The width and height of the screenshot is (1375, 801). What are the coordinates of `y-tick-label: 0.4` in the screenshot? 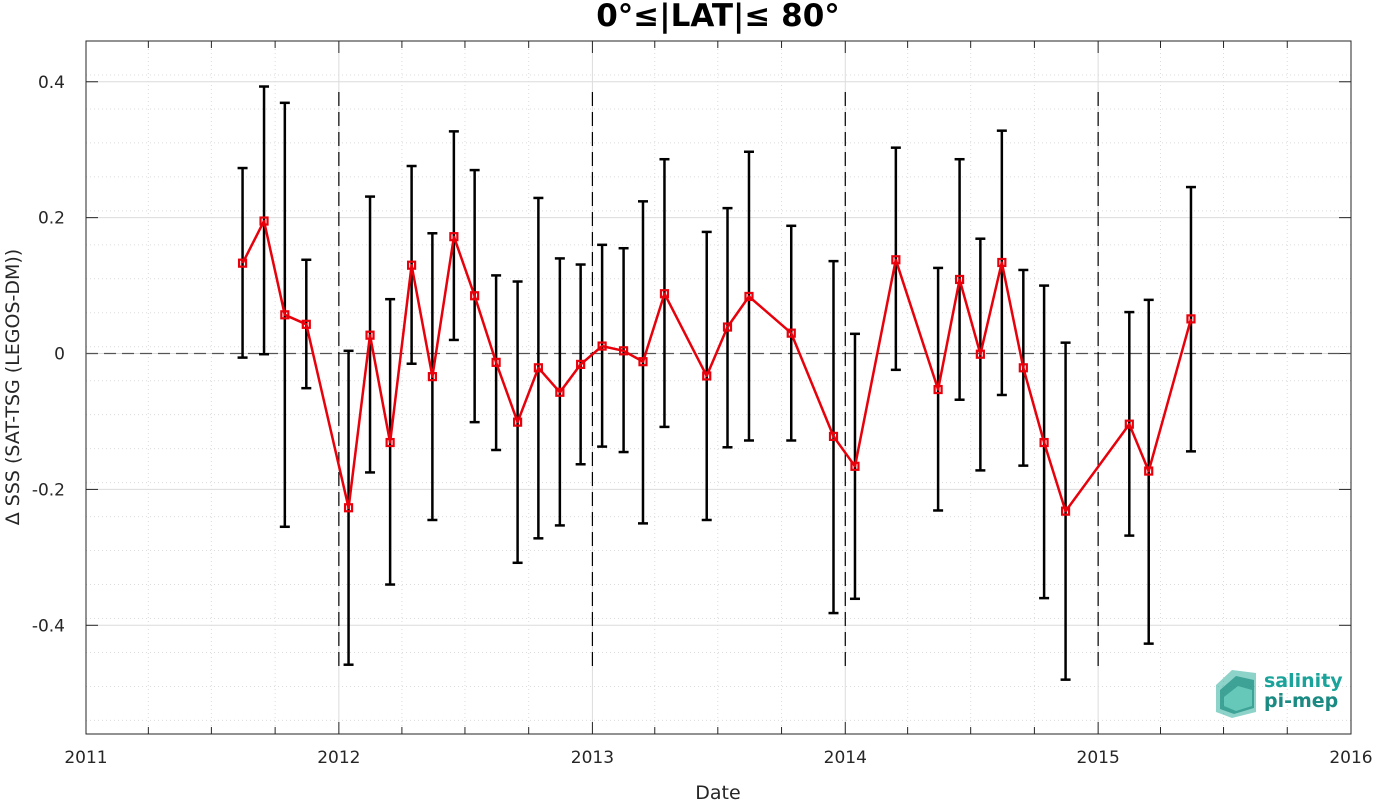 It's located at (51, 83).